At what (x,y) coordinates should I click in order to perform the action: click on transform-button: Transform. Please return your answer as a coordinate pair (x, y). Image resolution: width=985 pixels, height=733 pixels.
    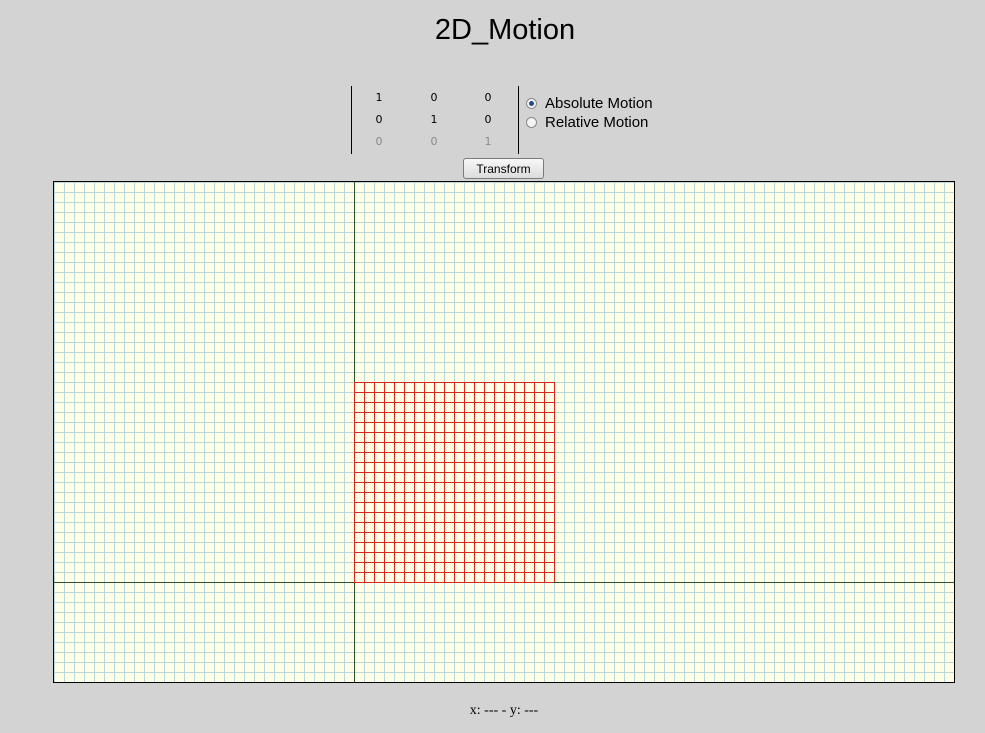
    Looking at the image, I should click on (503, 168).